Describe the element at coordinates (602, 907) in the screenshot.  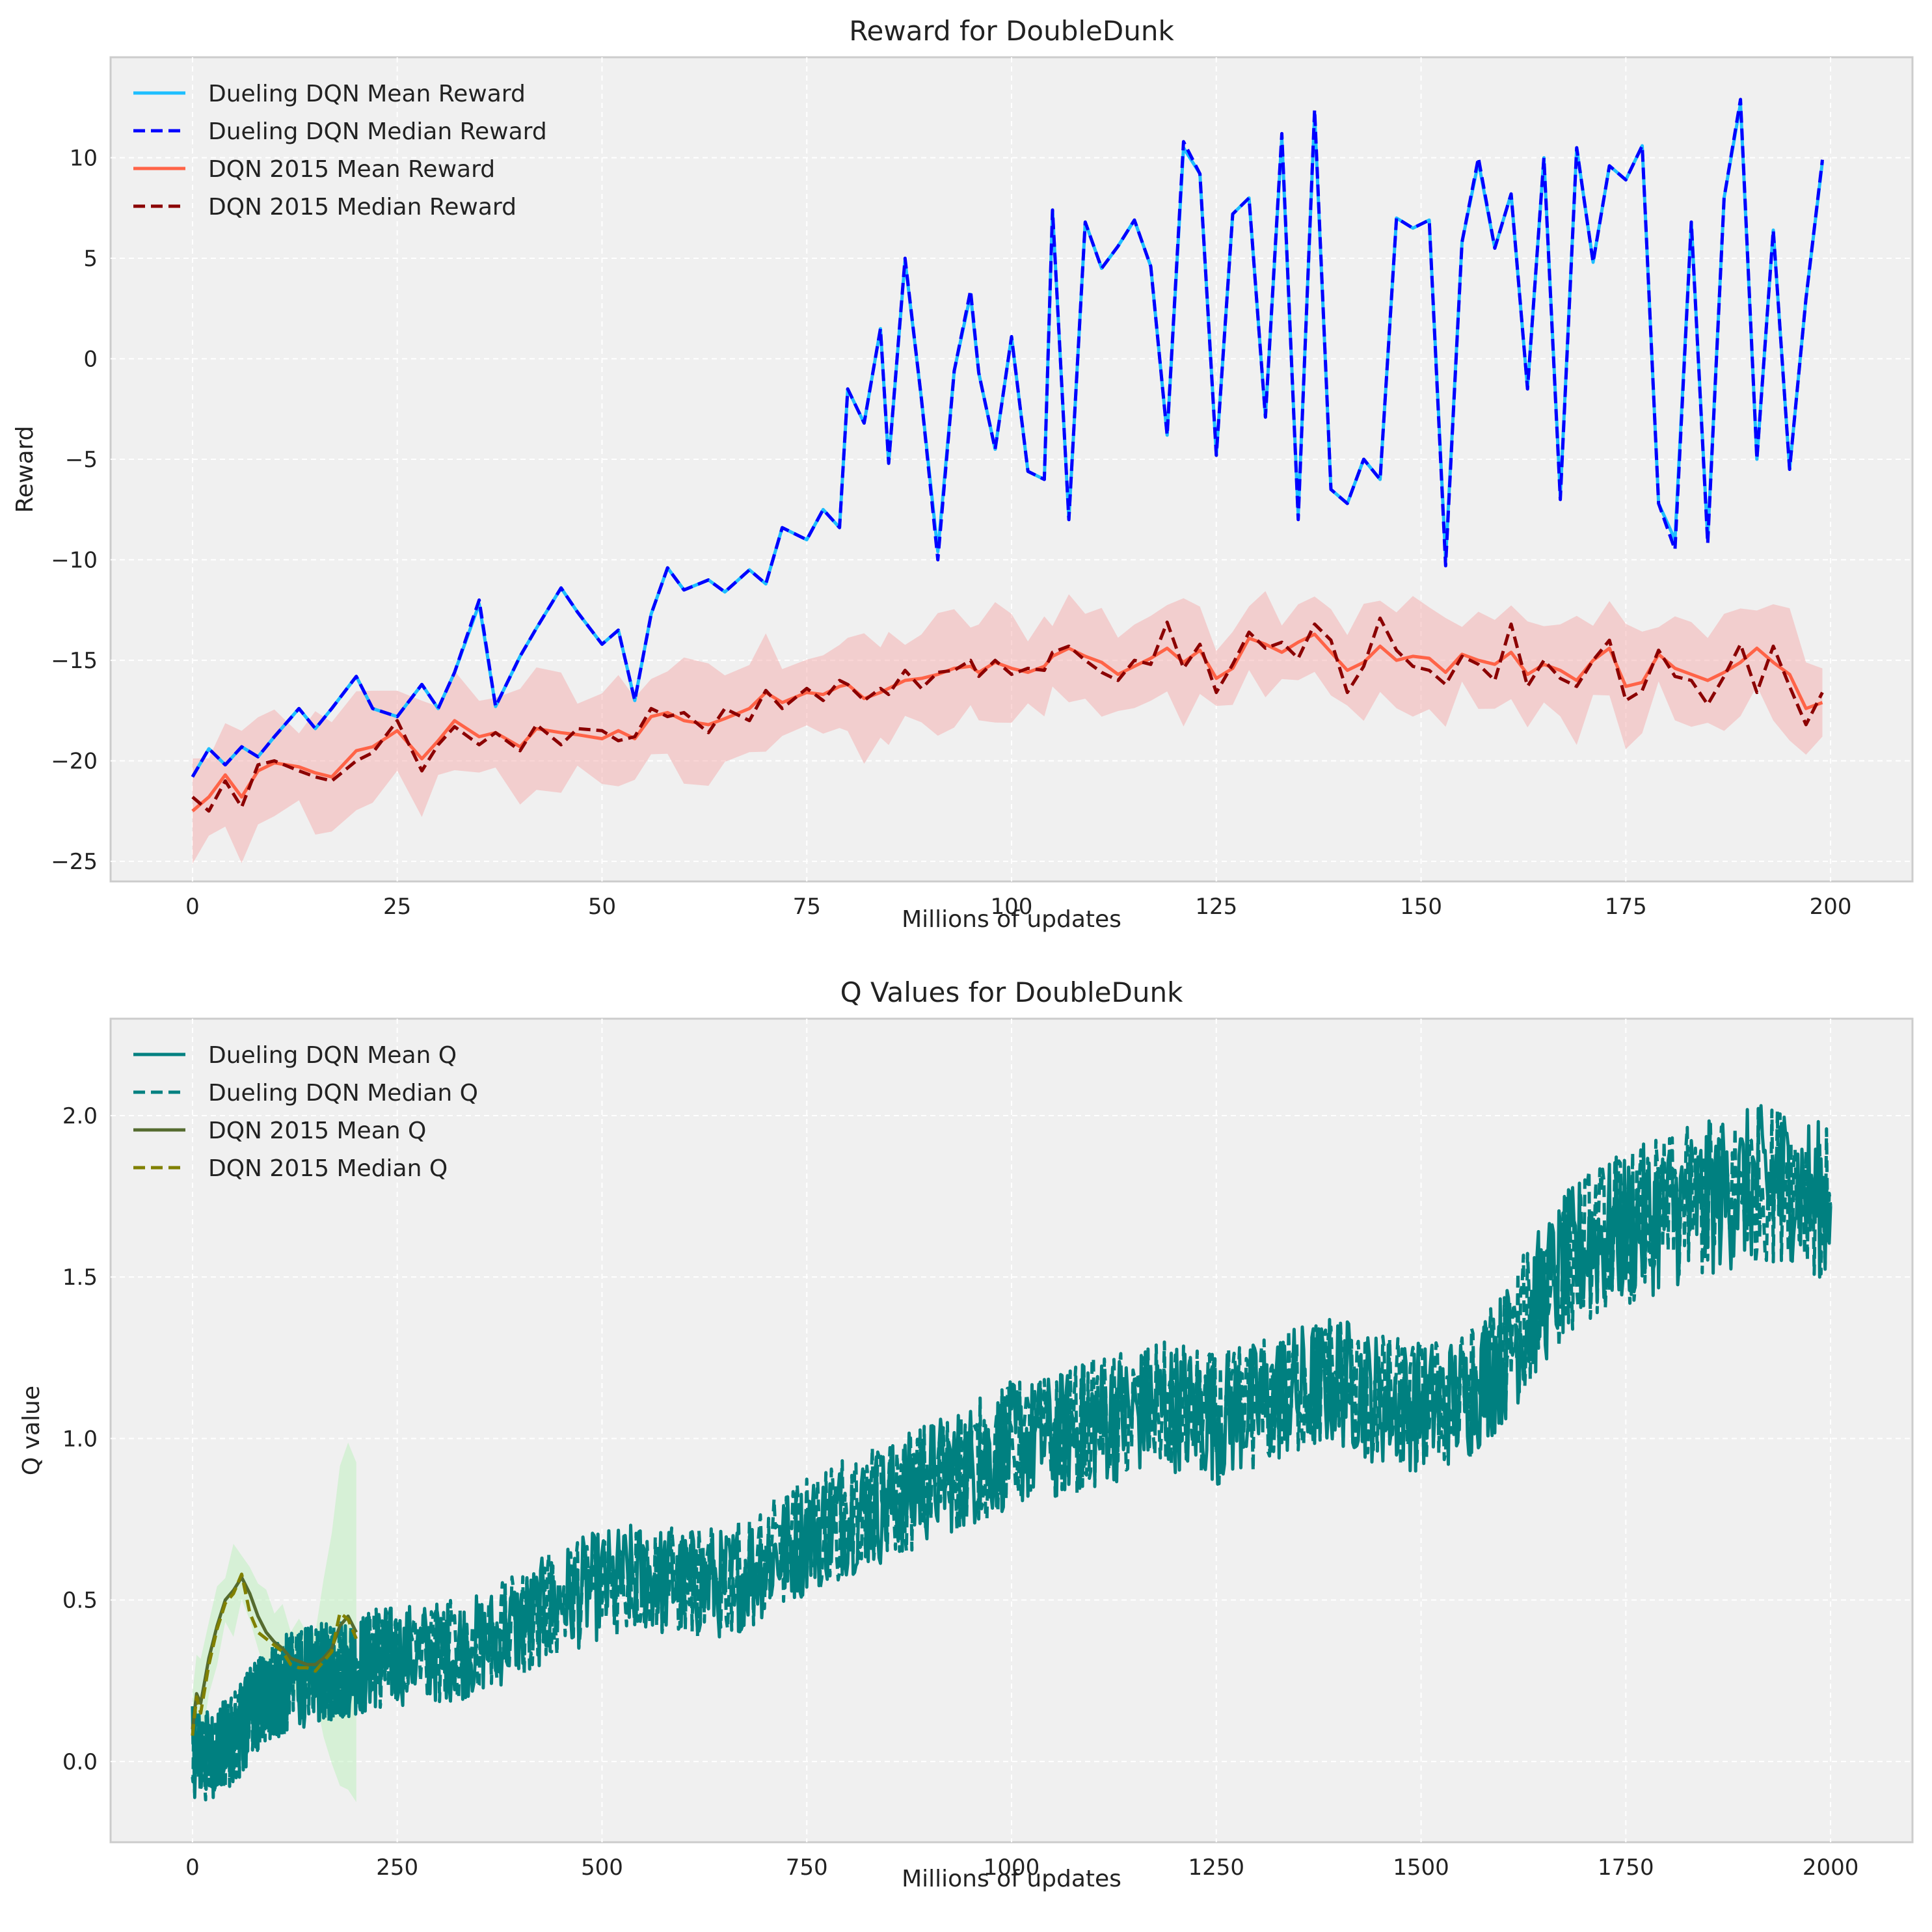
I see `x-tick-label: 50` at that location.